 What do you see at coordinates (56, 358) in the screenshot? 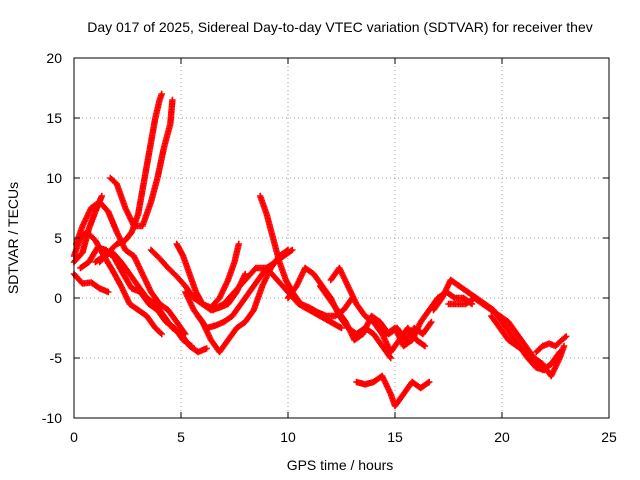
I see `y-tick-label: -5` at bounding box center [56, 358].